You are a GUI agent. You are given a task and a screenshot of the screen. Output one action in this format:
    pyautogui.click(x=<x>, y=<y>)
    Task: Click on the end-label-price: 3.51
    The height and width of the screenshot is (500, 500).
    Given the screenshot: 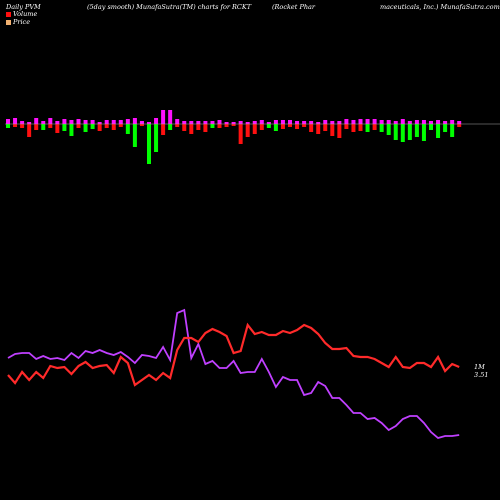 What is the action you would take?
    pyautogui.click(x=481, y=375)
    